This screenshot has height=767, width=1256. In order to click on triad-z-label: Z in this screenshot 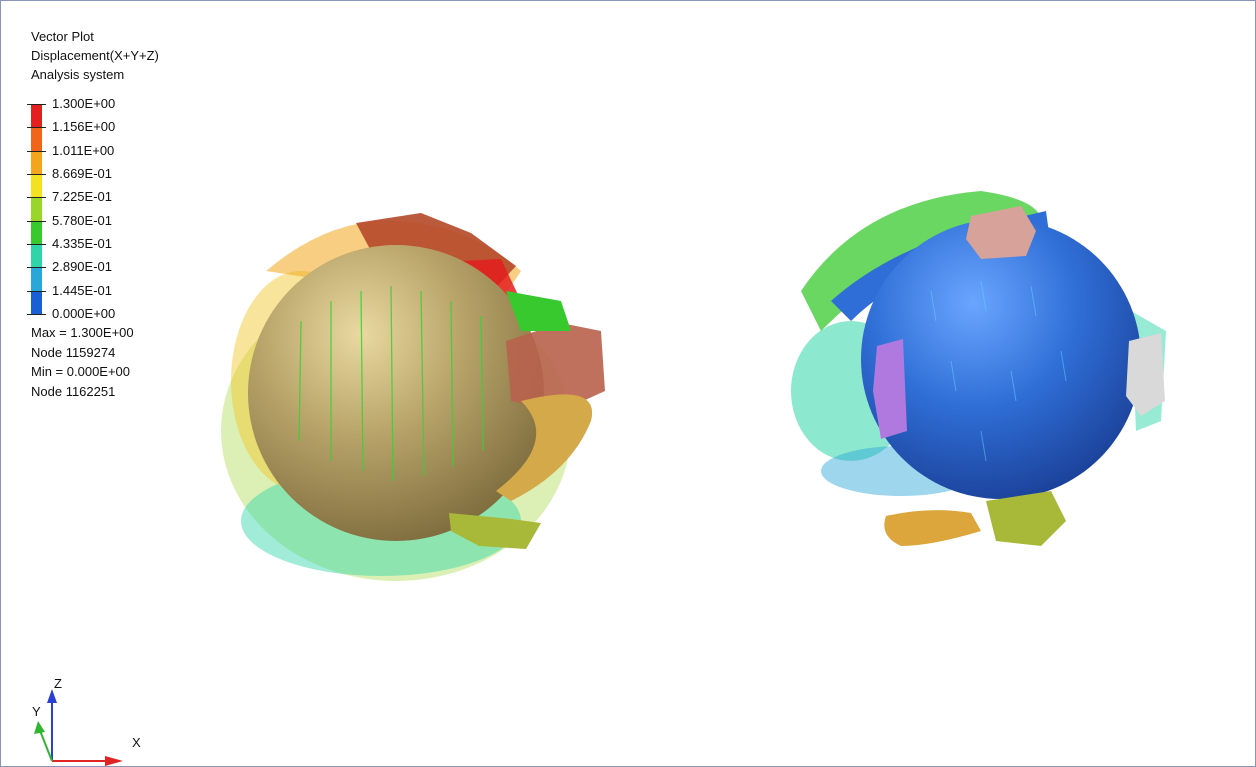, I will do `click(58, 683)`.